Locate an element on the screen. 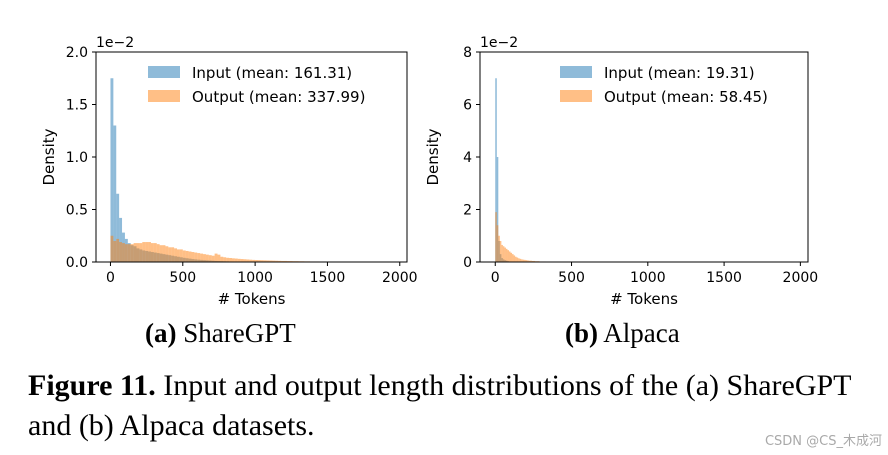 The width and height of the screenshot is (888, 455). x-tick-label: 2000 is located at coordinates (400, 278).